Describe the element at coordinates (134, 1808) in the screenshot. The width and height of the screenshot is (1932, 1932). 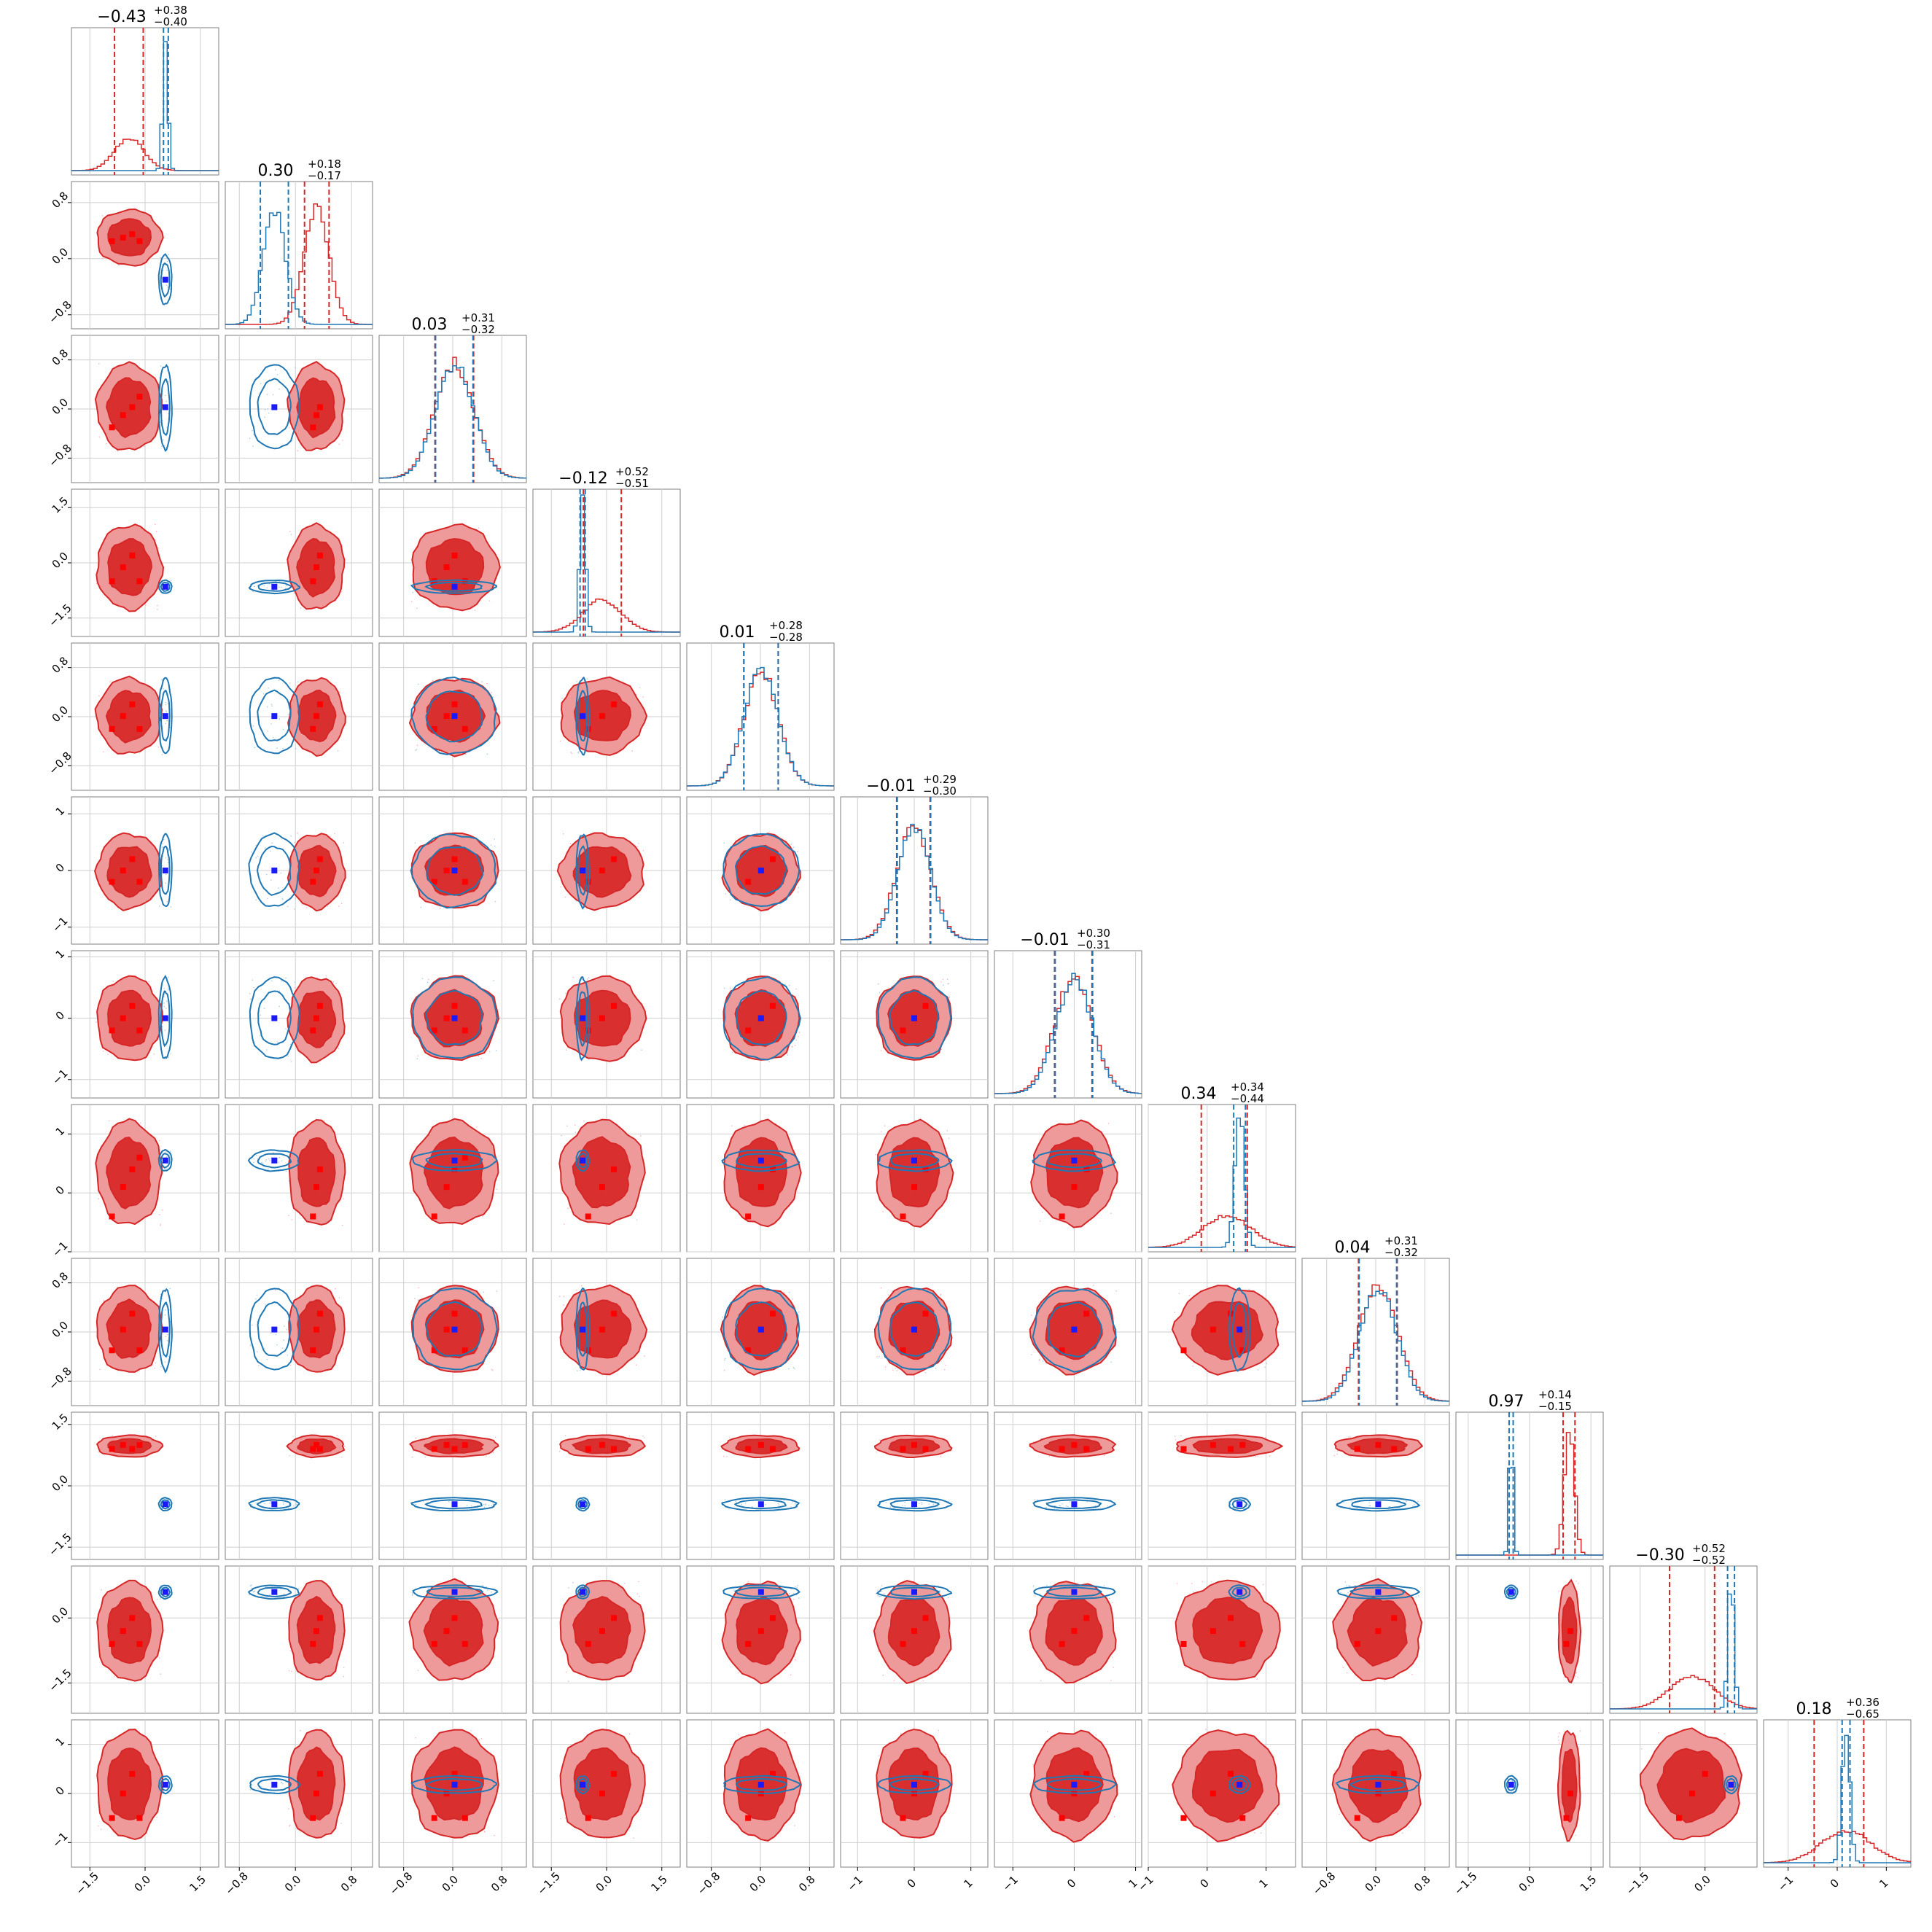
I see `contour-panel-11-0: −1 0 1 −1.5 0.0 1.5` at that location.